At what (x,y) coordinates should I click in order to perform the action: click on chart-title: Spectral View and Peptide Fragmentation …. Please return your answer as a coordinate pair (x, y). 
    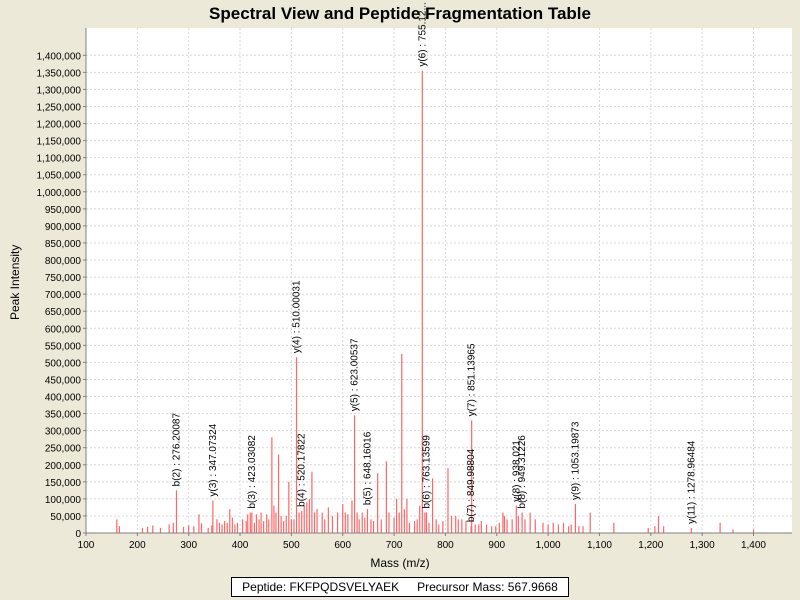
    Looking at the image, I should click on (400, 13).